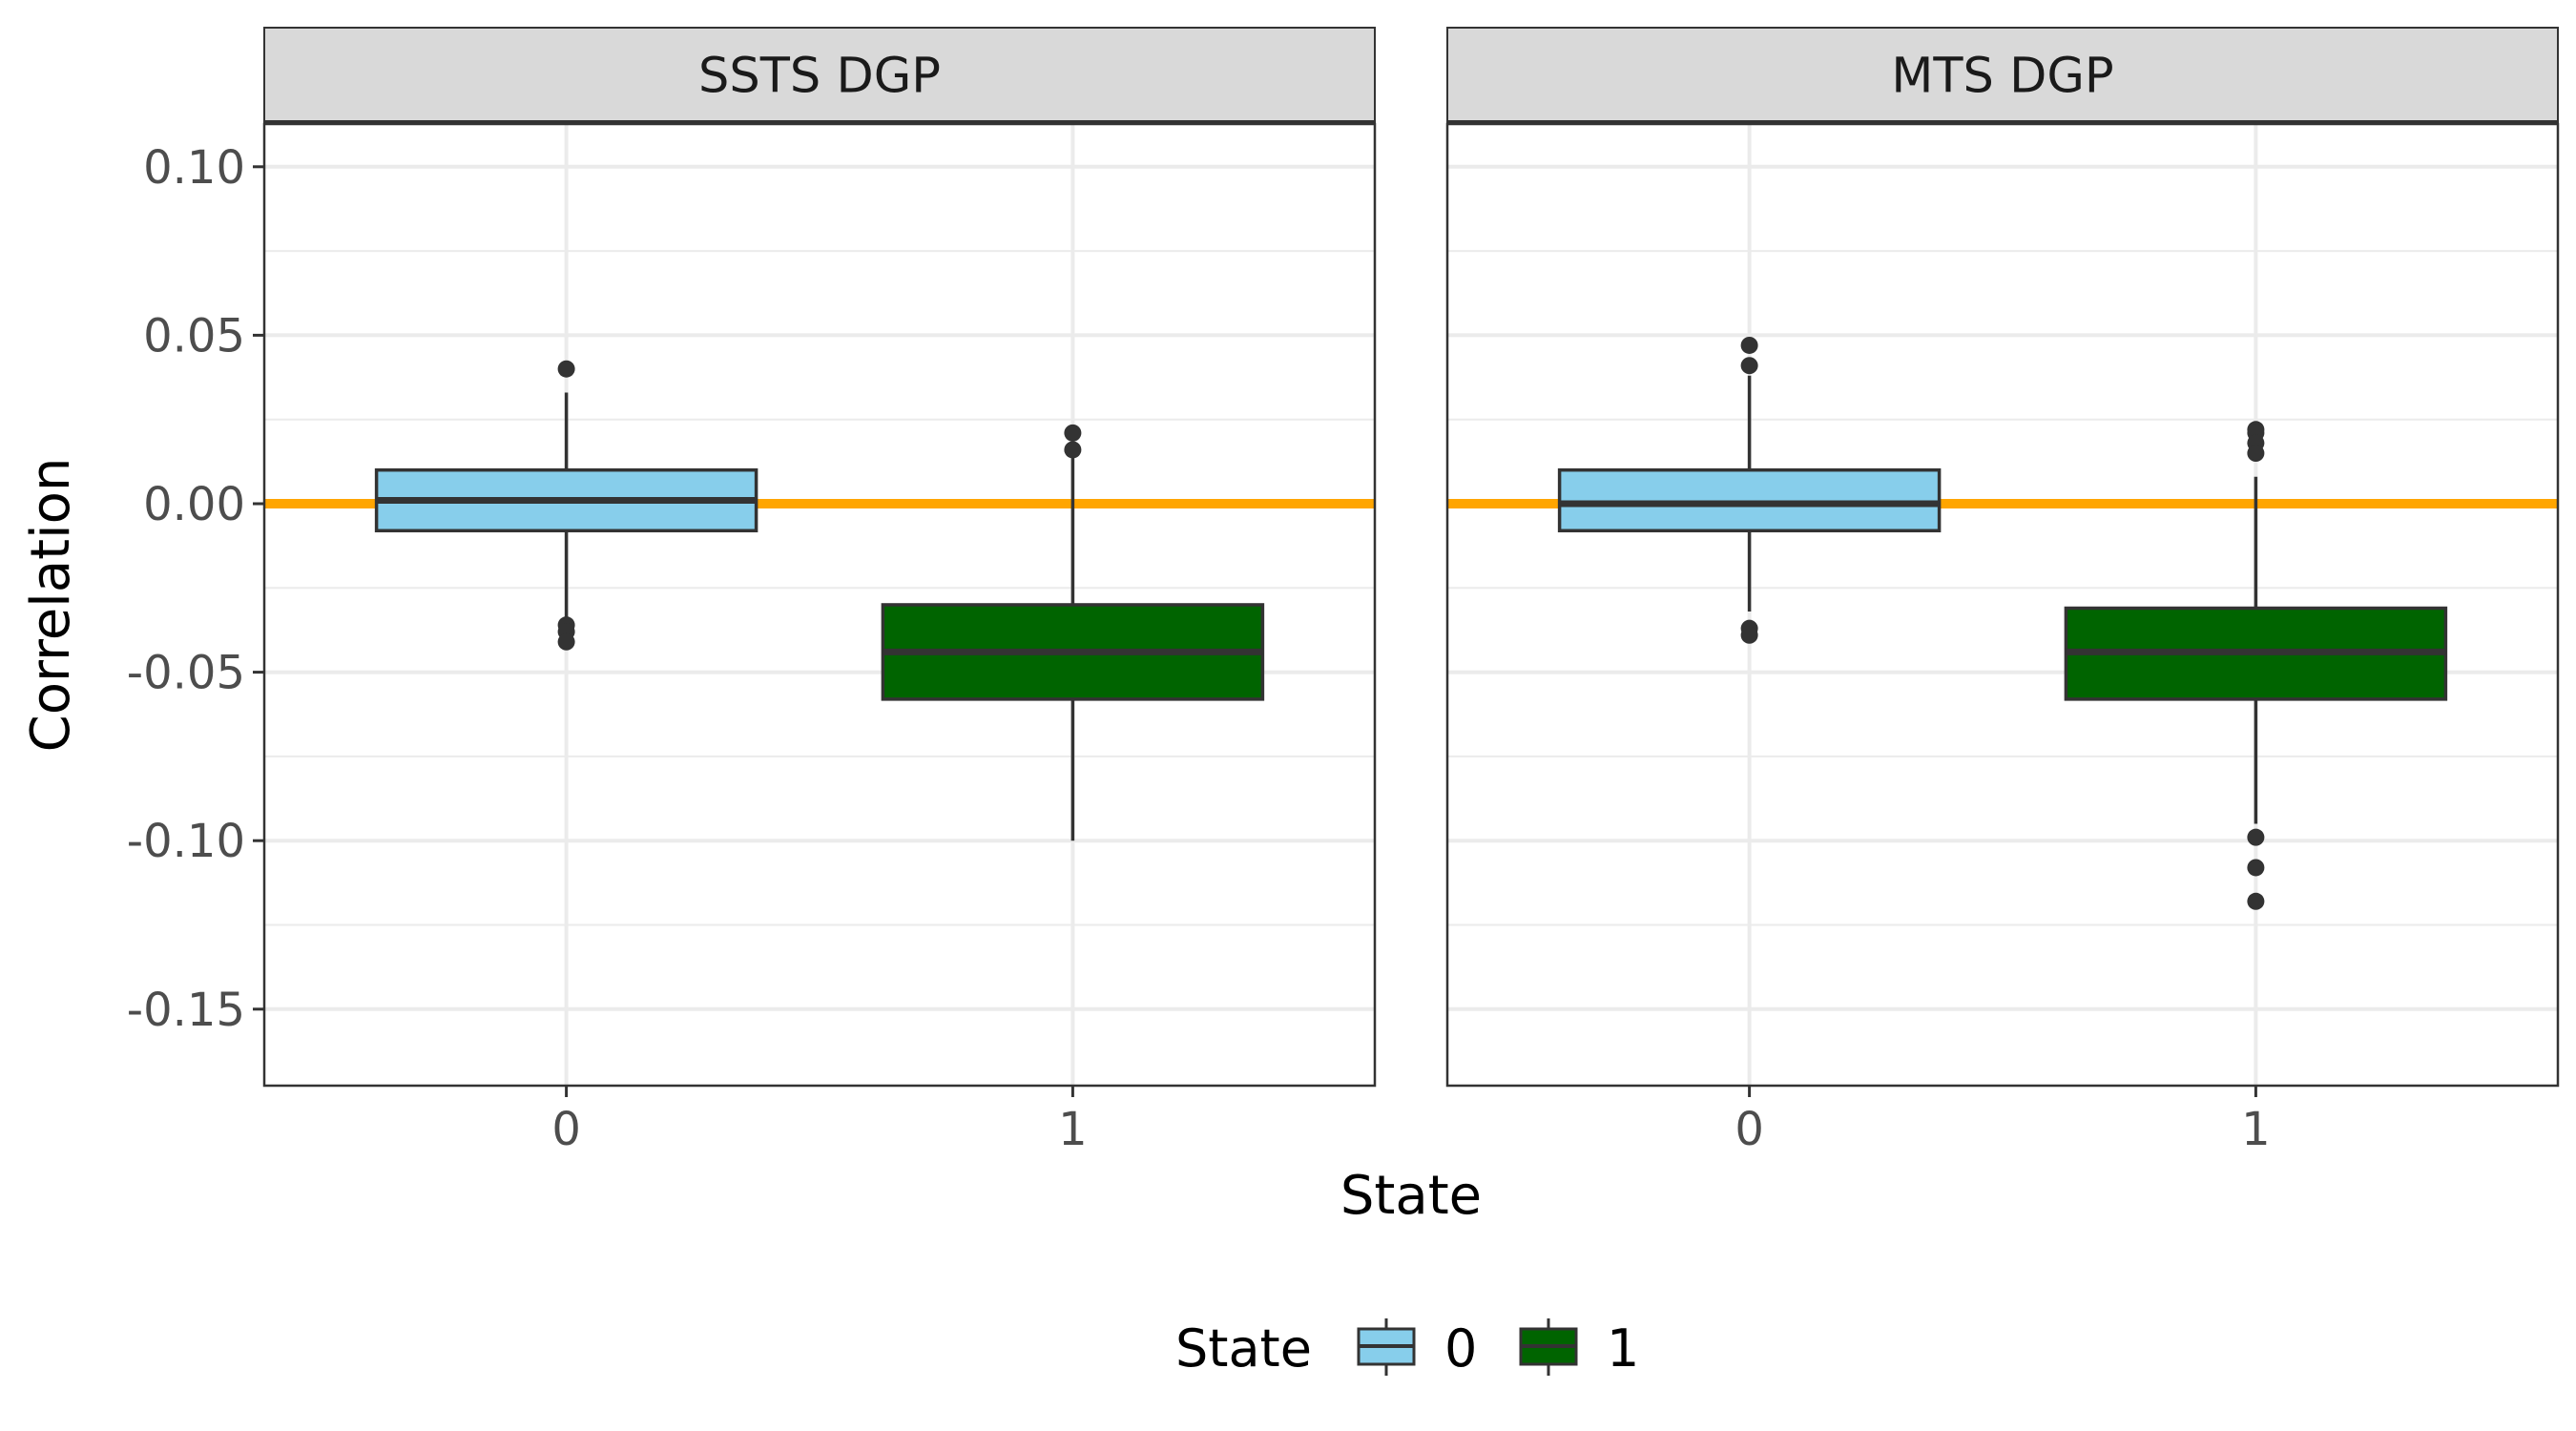 The width and height of the screenshot is (2576, 1431). Describe the element at coordinates (1749, 500) in the screenshot. I see `box-body` at that location.